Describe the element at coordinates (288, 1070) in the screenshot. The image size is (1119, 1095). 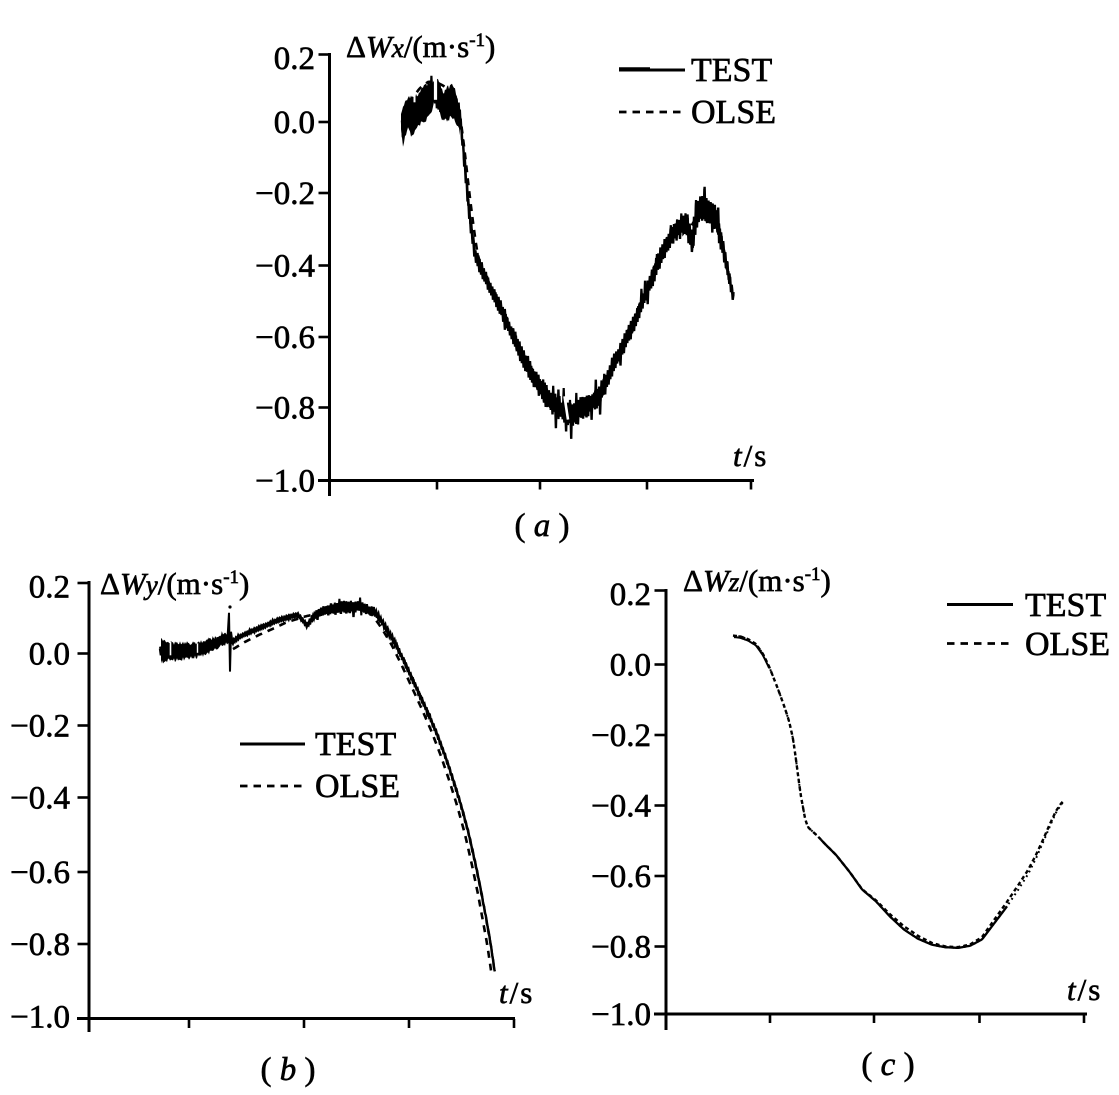
I see `svg-text: ( b )` at that location.